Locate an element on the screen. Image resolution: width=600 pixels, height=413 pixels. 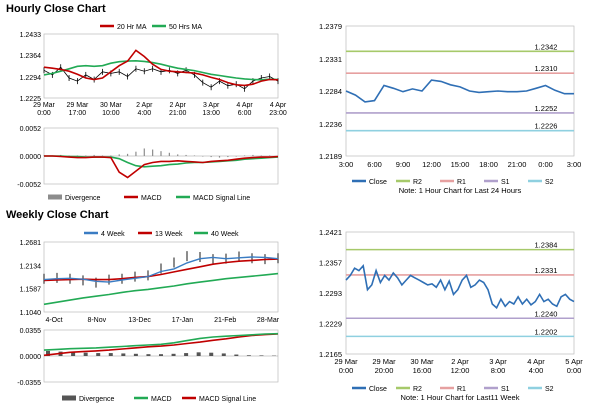
x-tick-label: 4-Oct is located at coordinates (53, 320).